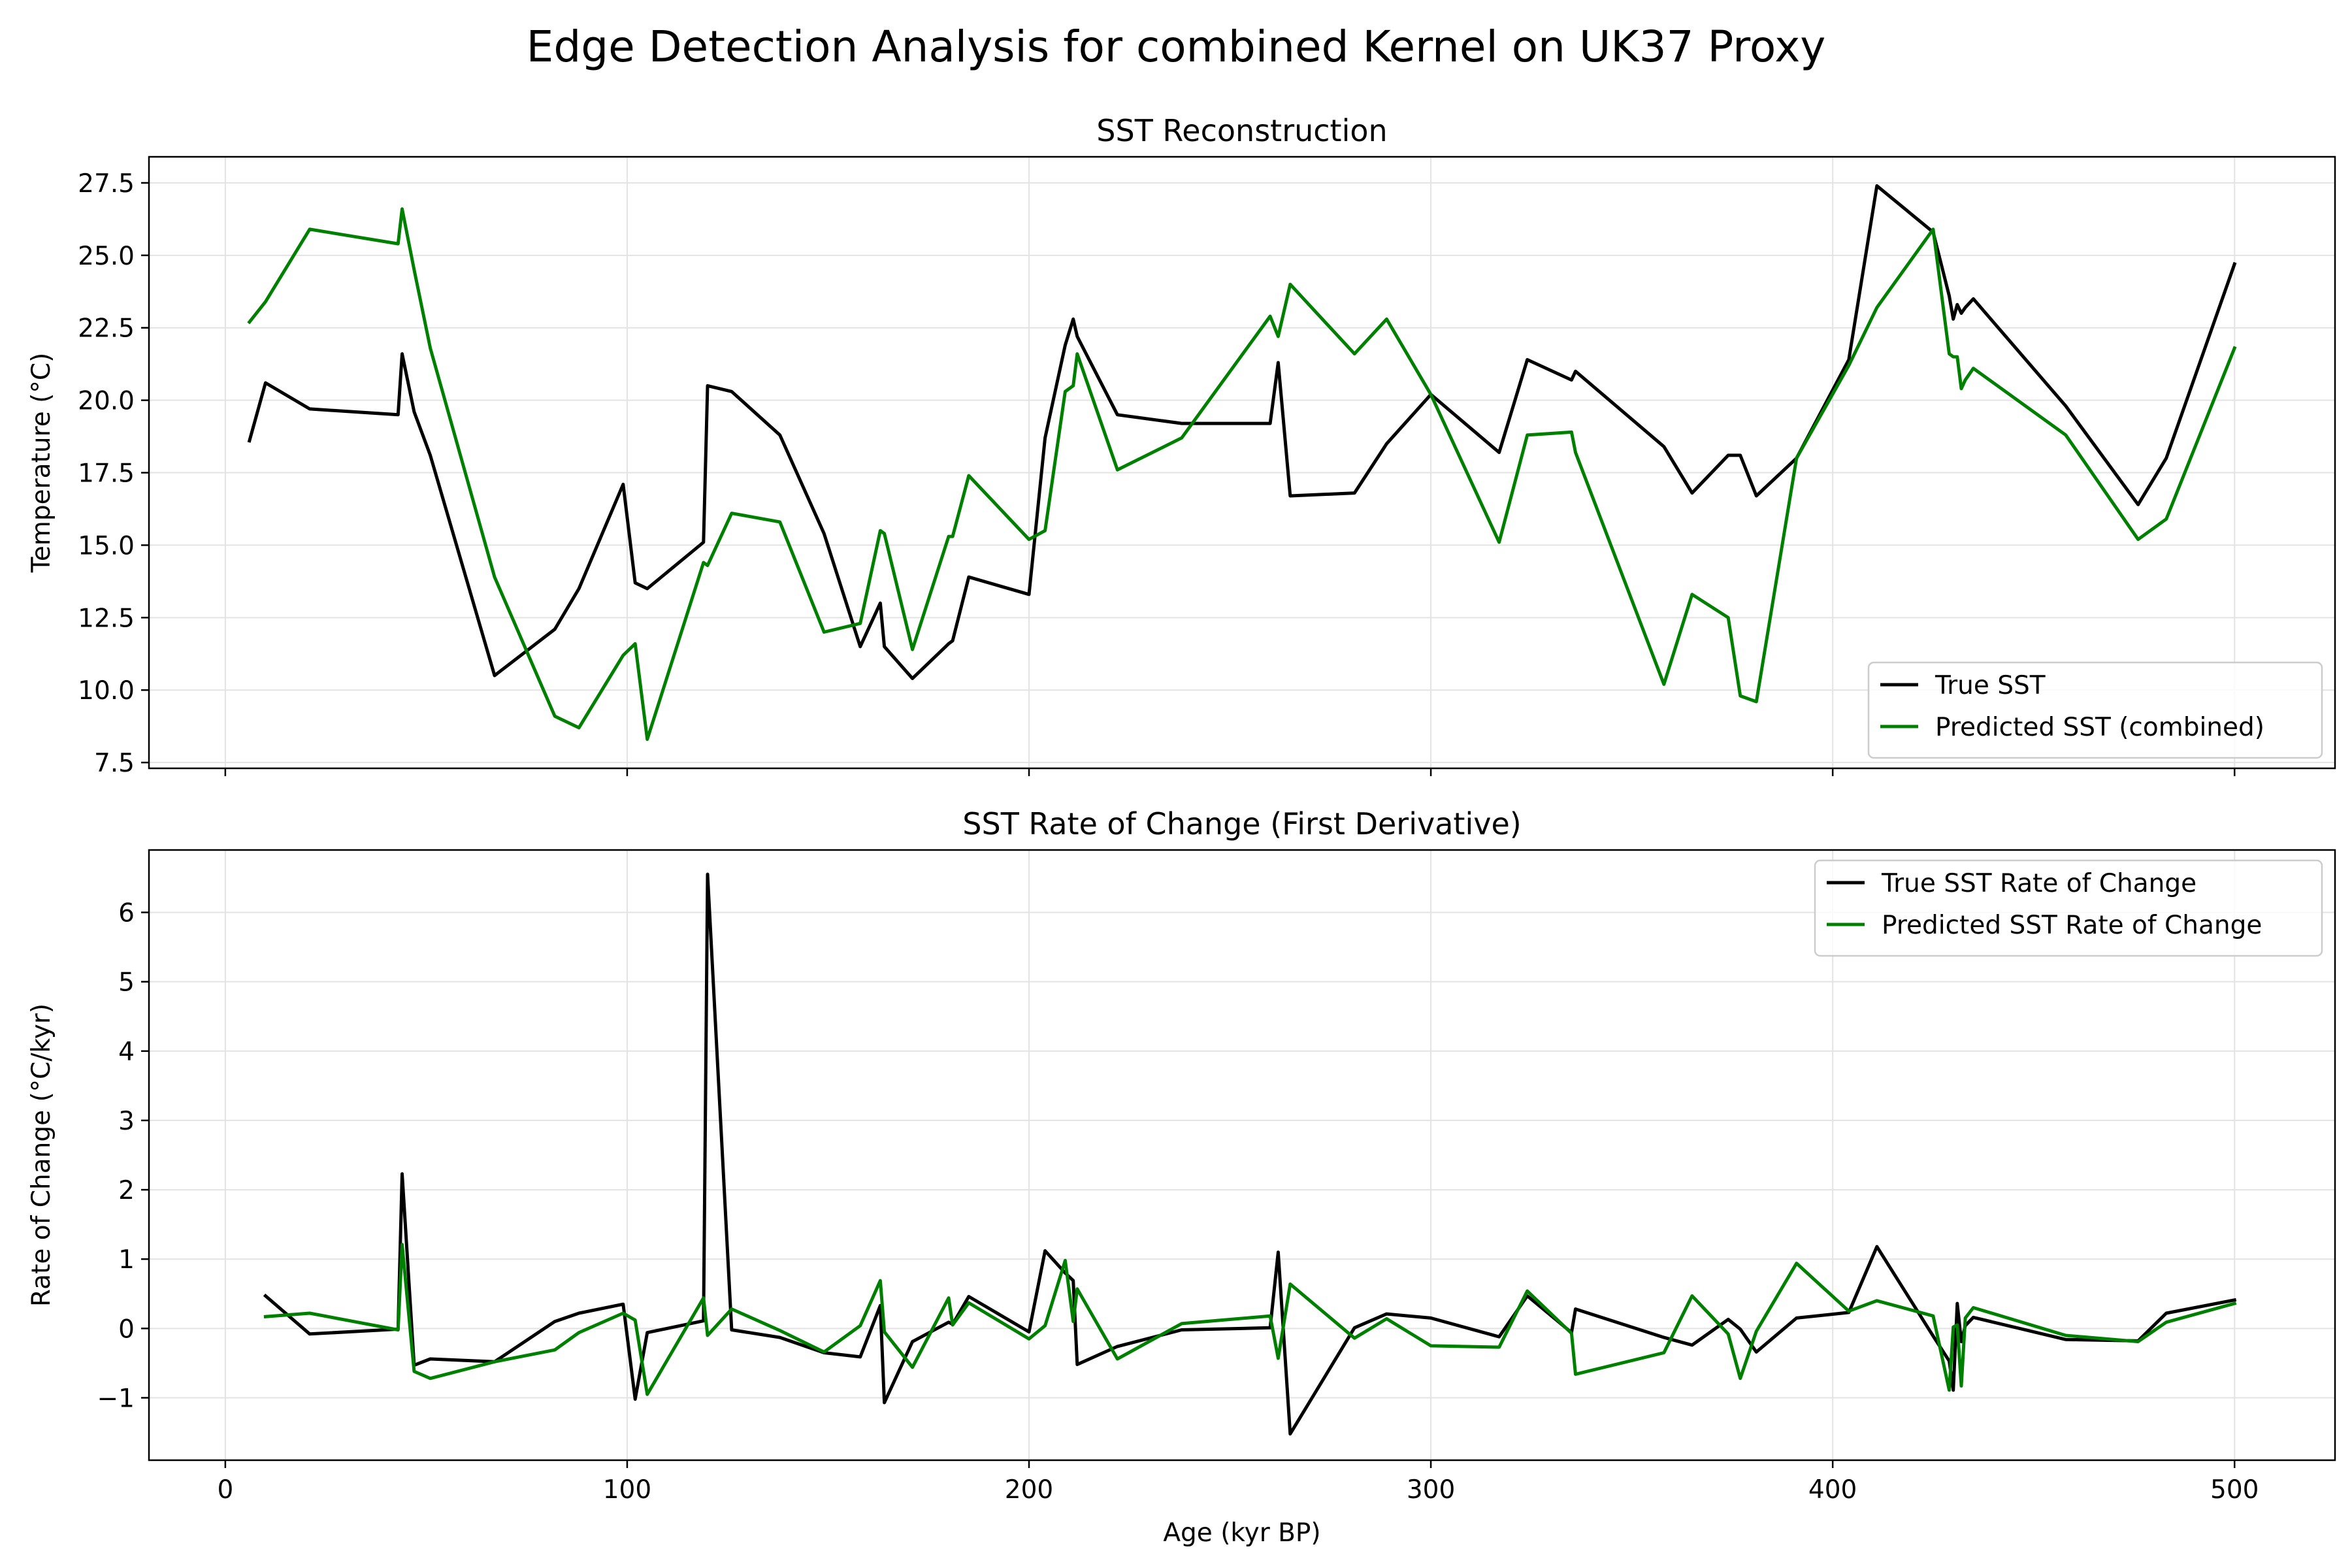 Image resolution: width=2352 pixels, height=1568 pixels. Describe the element at coordinates (126, 1260) in the screenshot. I see `y-tick-label: 1` at that location.